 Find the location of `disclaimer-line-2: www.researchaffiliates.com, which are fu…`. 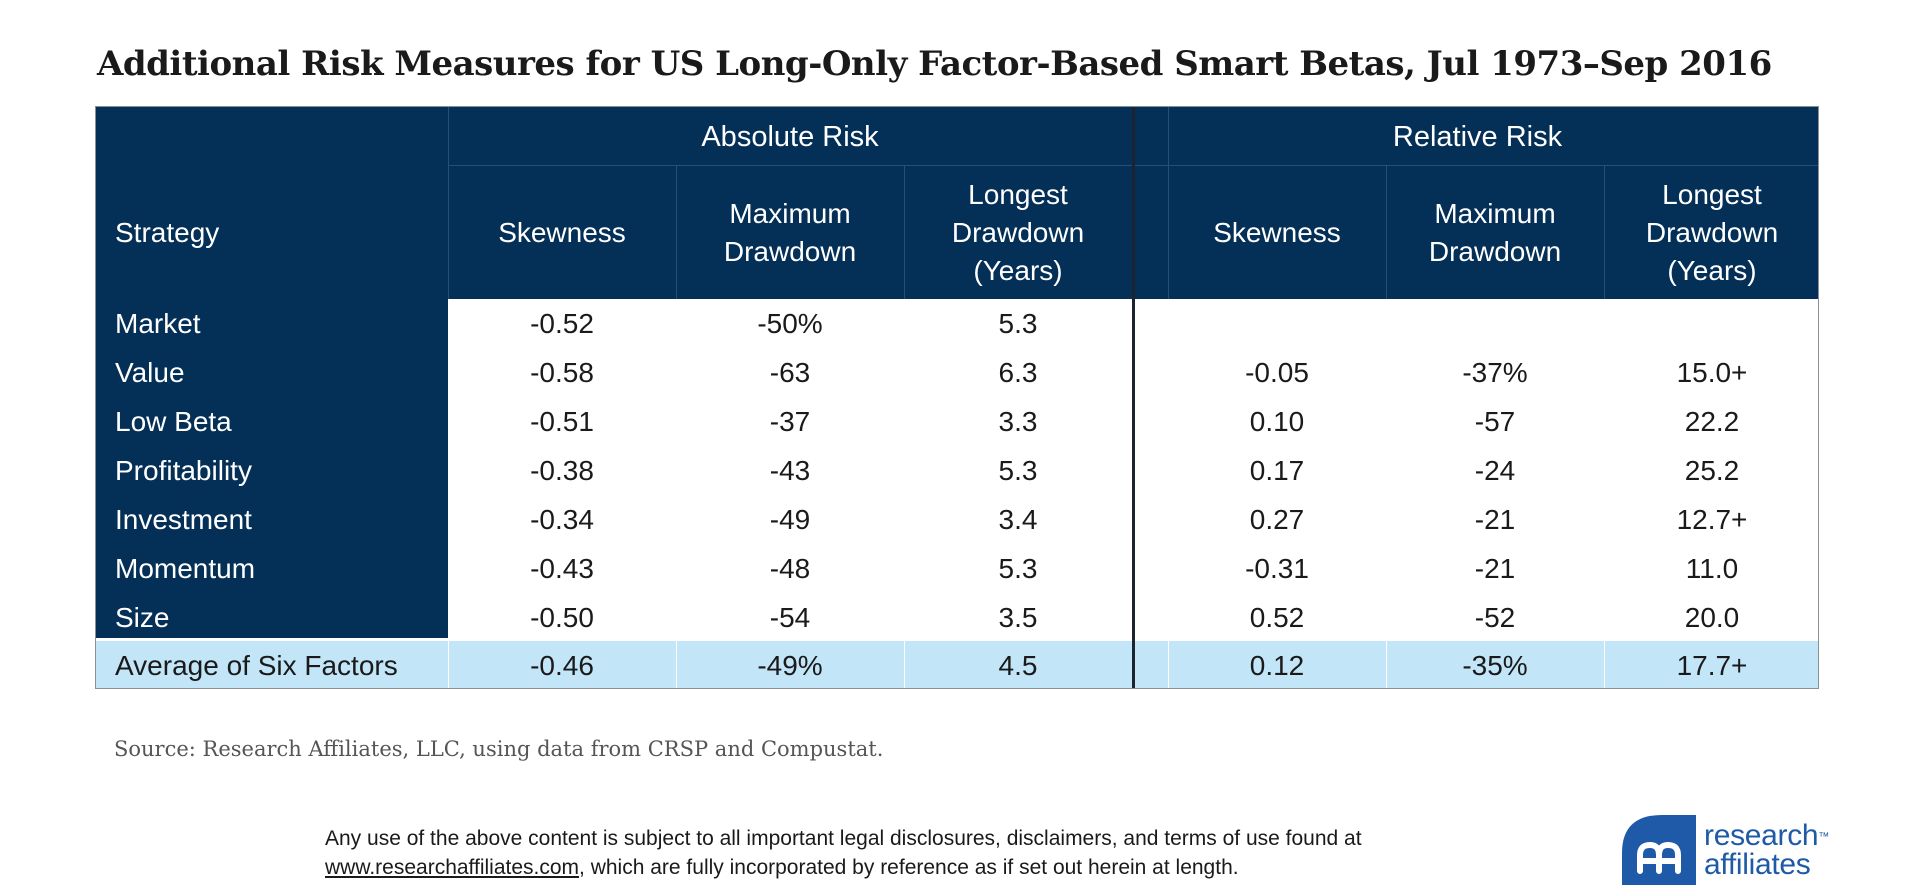

disclaimer-line-2: www.researchaffiliates.com, which are fu… is located at coordinates (843, 867).